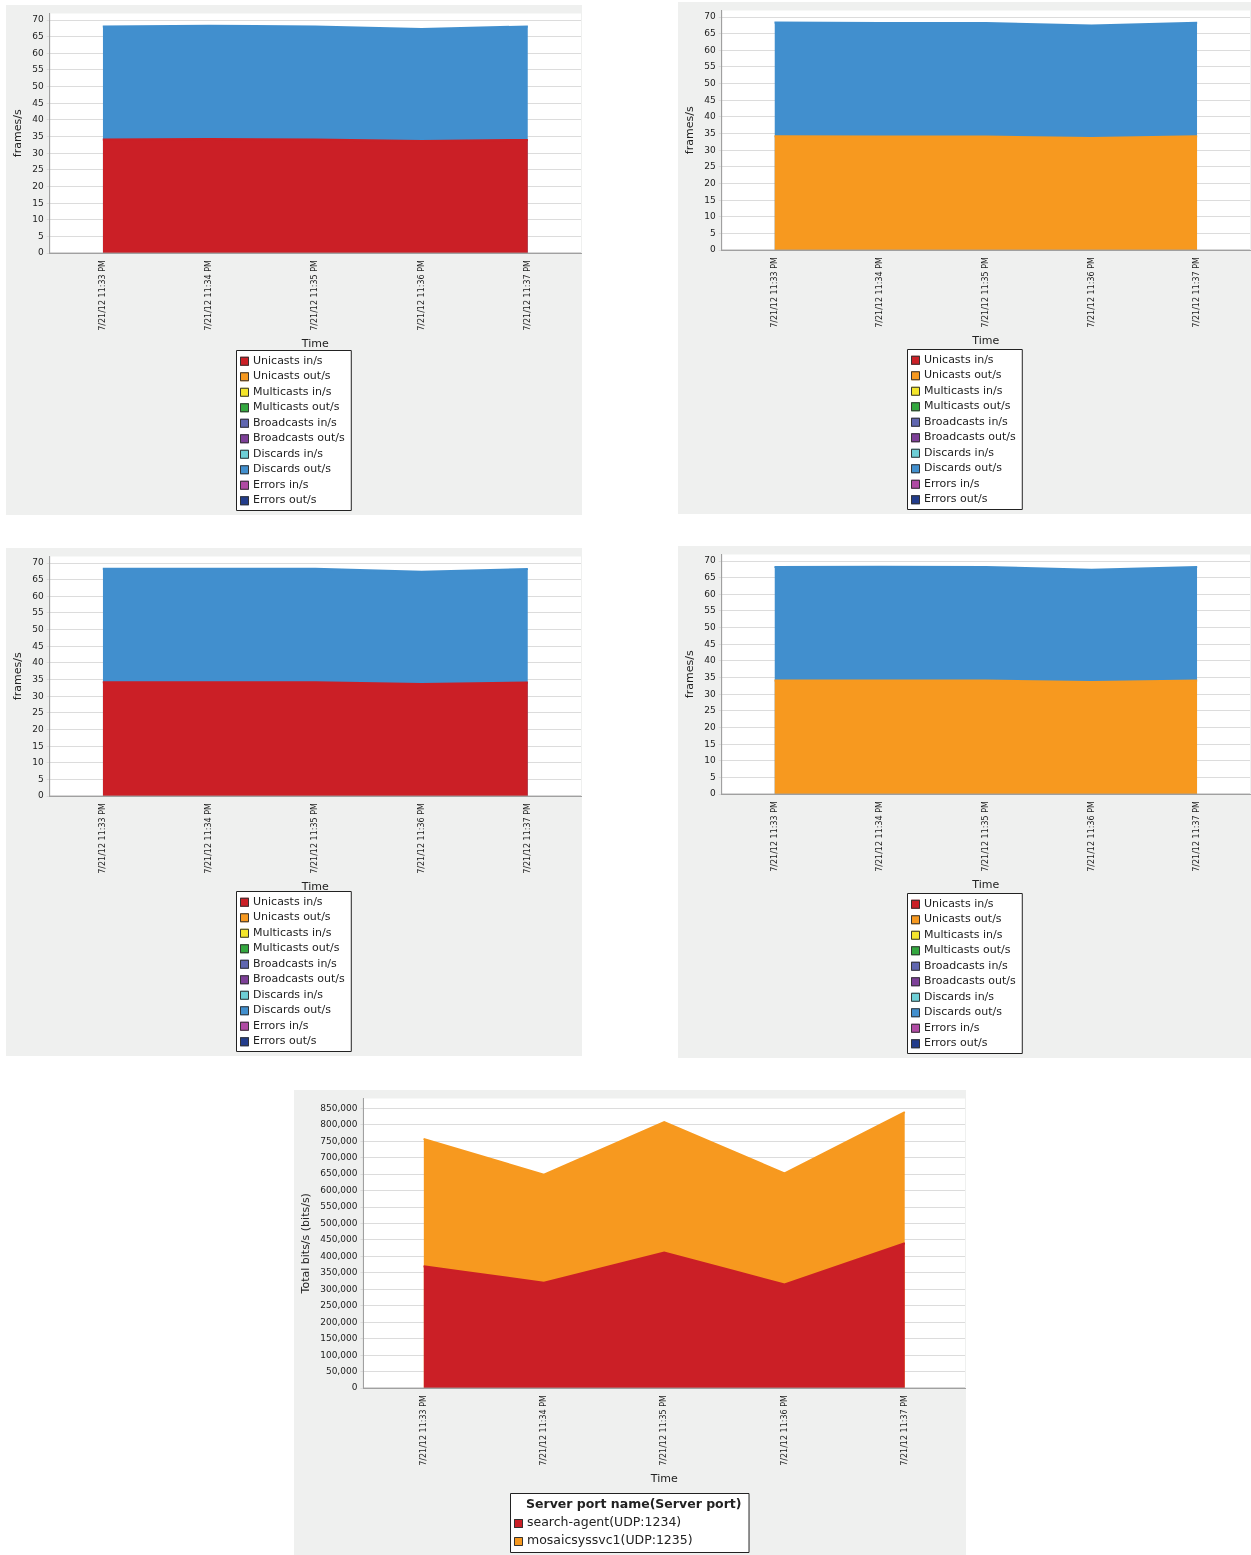  What do you see at coordinates (339, 1124) in the screenshot?
I see `y-tick-label: 800,000` at bounding box center [339, 1124].